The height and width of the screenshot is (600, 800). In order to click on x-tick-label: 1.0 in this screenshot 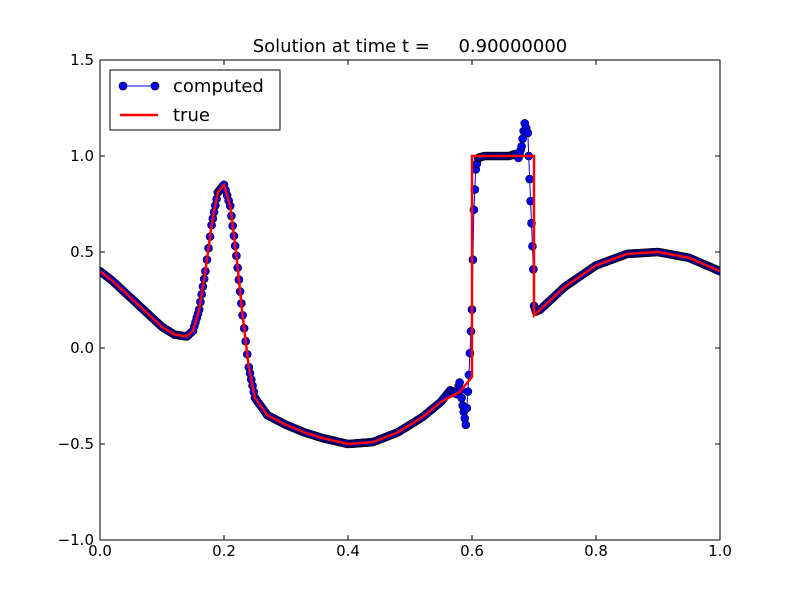, I will do `click(720, 551)`.